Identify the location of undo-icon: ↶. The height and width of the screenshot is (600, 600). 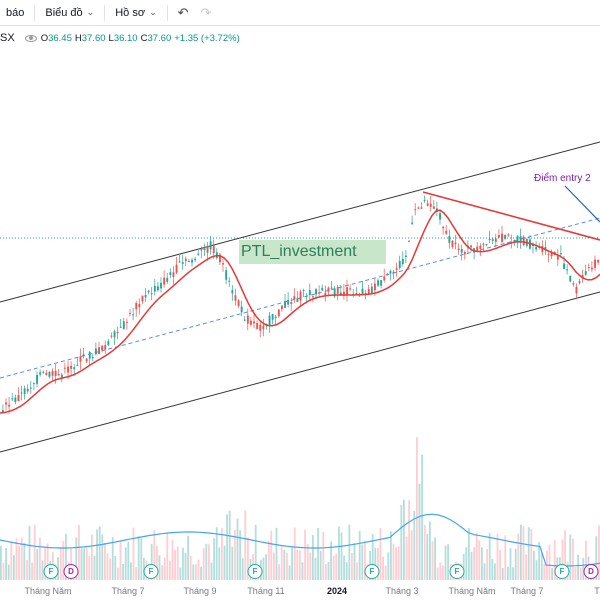
(183, 12).